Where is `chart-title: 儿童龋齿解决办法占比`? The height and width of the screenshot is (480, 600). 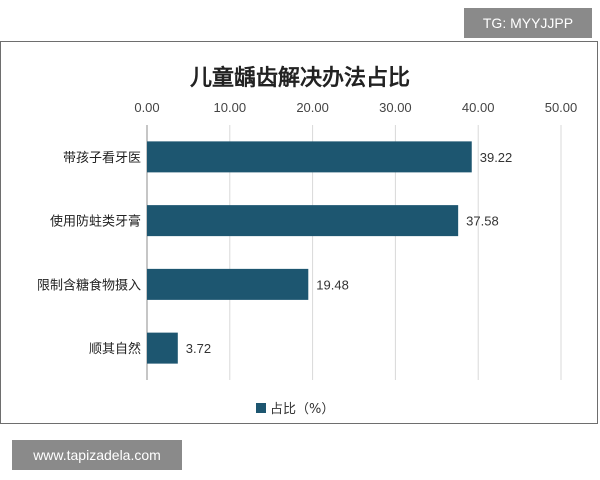
chart-title: 儿童龋齿解决办法占比 is located at coordinates (299, 78).